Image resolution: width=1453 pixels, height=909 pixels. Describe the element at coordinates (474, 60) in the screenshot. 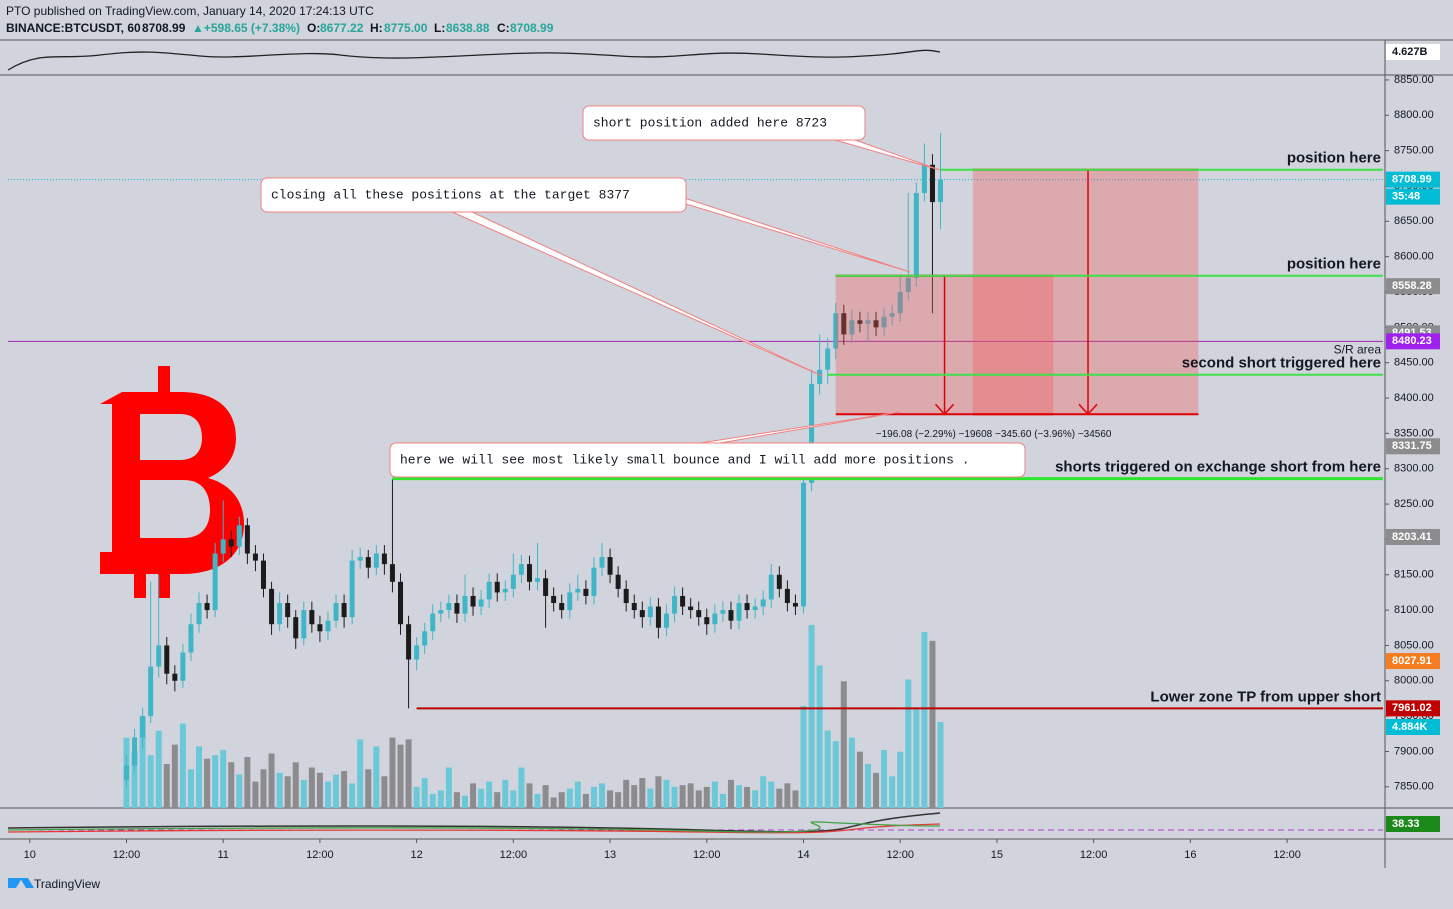

I see `top-indicator` at that location.